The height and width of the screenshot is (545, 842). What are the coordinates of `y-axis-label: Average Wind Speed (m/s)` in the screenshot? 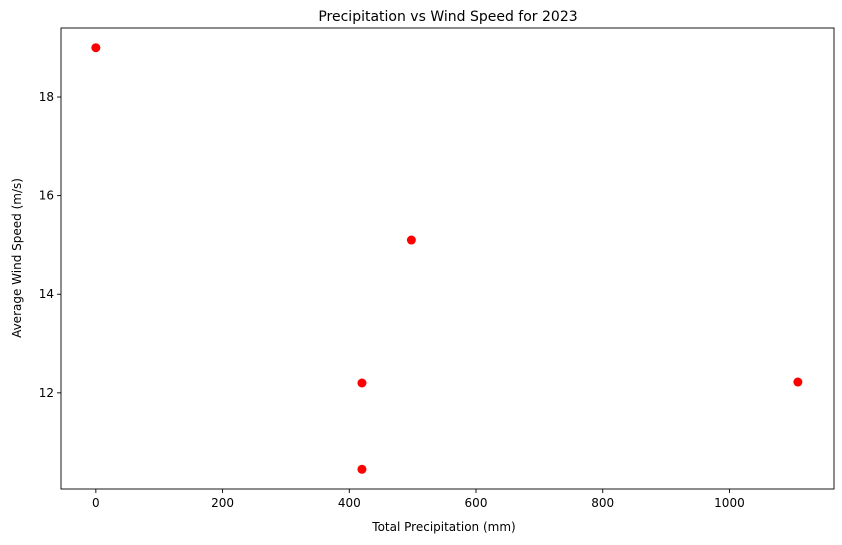 It's located at (17, 258).